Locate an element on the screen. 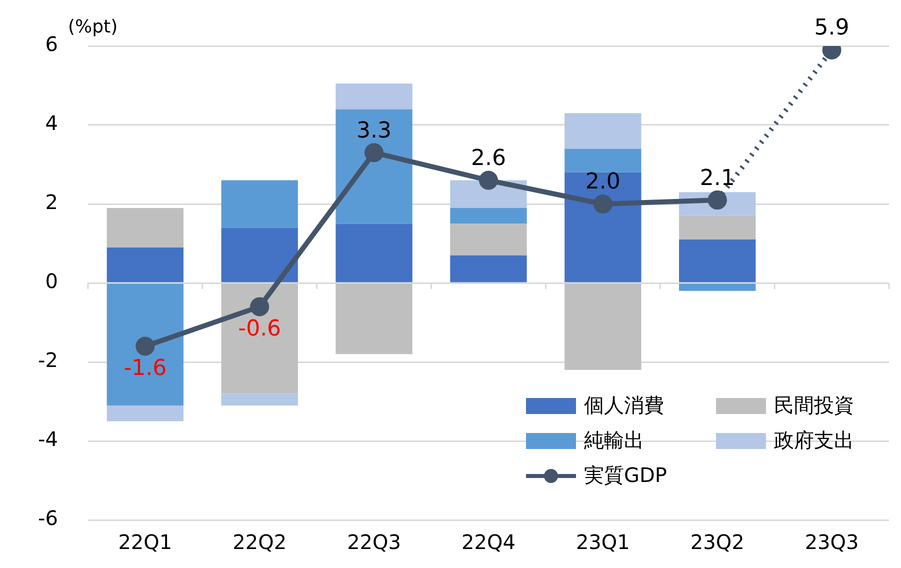  x-tick-label: 22Q3 is located at coordinates (374, 542).